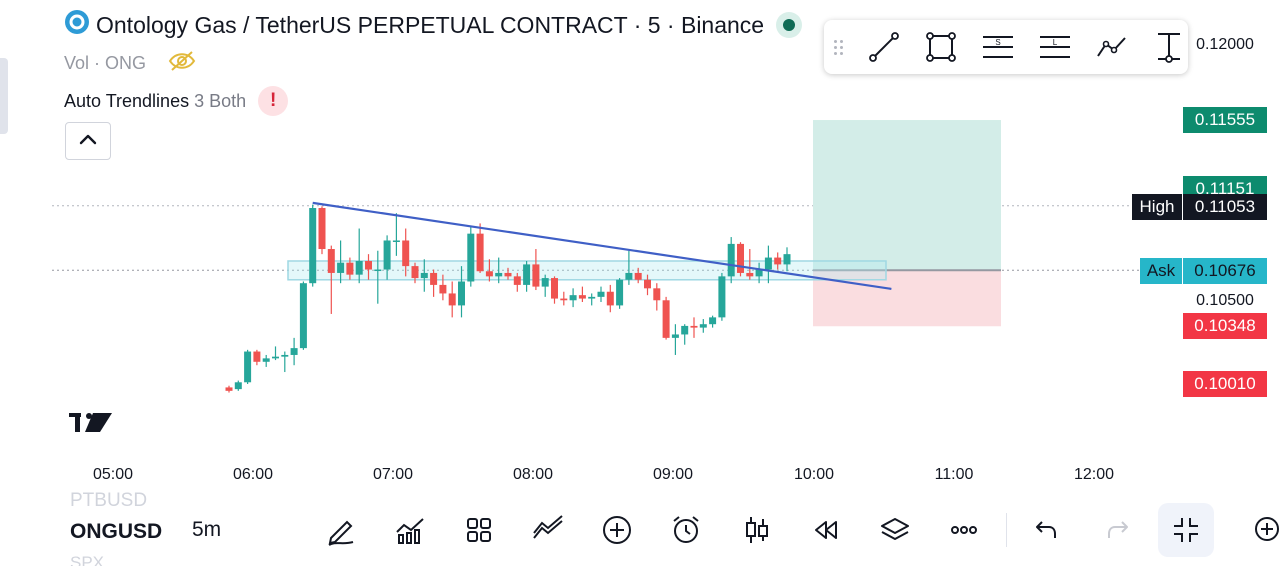 The width and height of the screenshot is (1280, 566). I want to click on collapse-icon, so click(1186, 530).